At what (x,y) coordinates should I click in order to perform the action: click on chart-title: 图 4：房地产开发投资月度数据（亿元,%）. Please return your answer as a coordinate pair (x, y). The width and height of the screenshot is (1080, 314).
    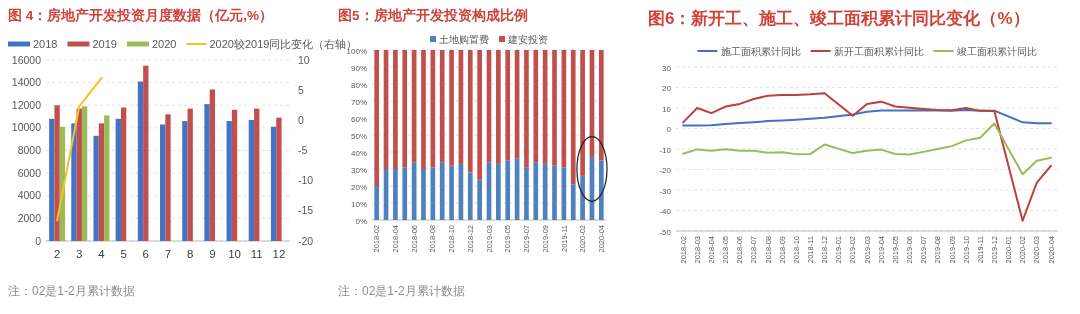
    Looking at the image, I should click on (141, 15).